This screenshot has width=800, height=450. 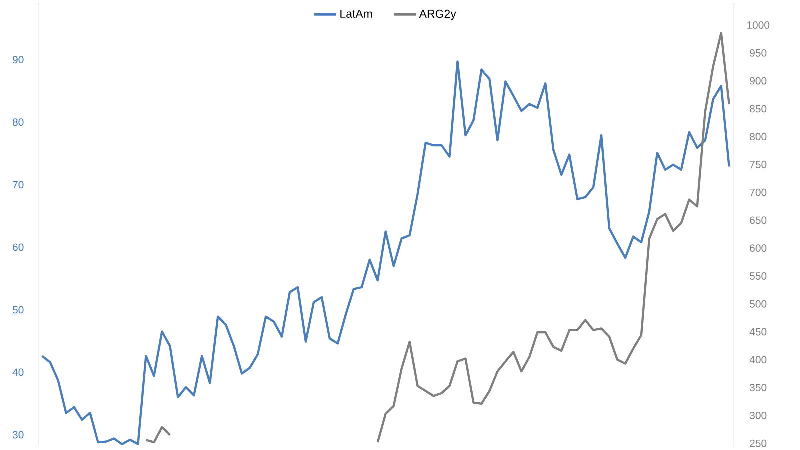 What do you see at coordinates (18, 435) in the screenshot?
I see `y-tick-label: 30` at bounding box center [18, 435].